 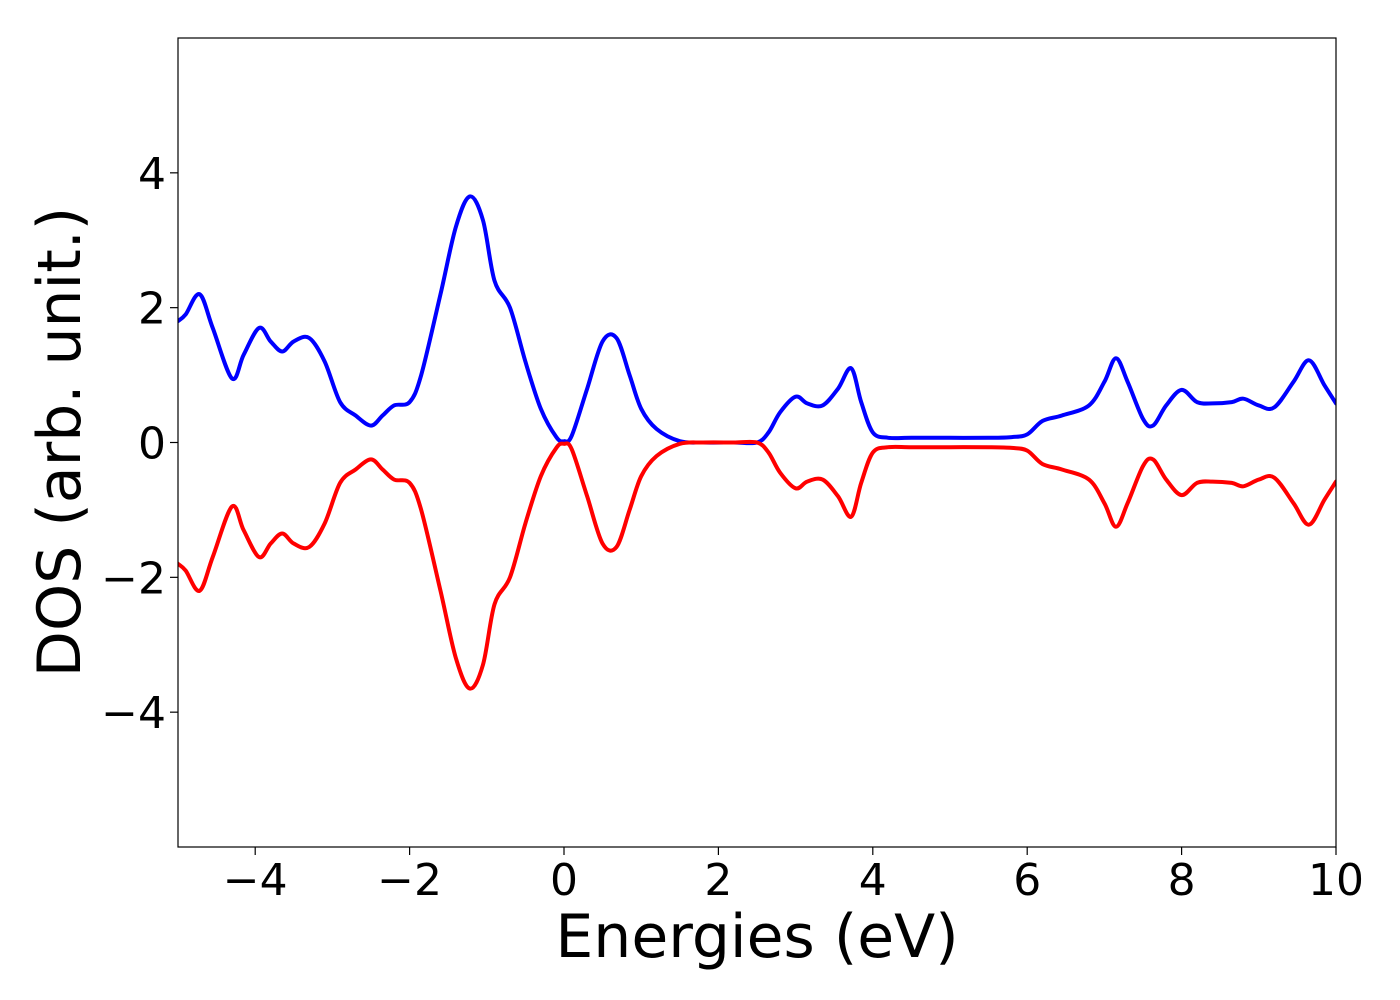 What do you see at coordinates (793, 876) in the screenshot?
I see `x-axis: −4 −2 0 2 4 6 8 10` at bounding box center [793, 876].